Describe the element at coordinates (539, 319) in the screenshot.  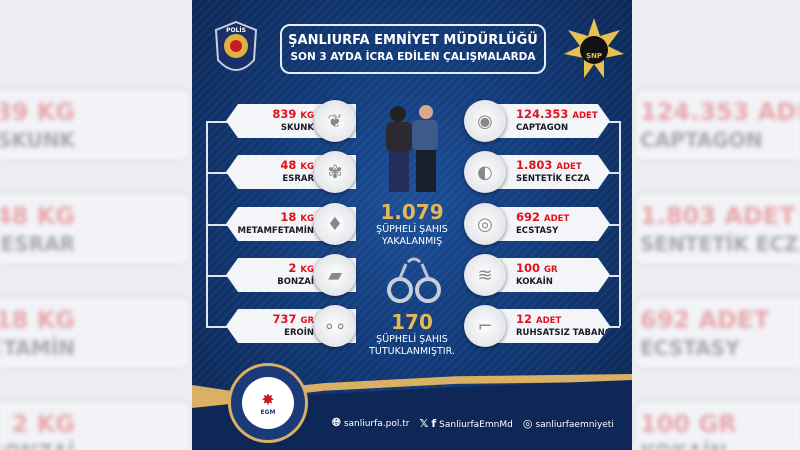
I see `seizure-value: 12 ADET` at that location.